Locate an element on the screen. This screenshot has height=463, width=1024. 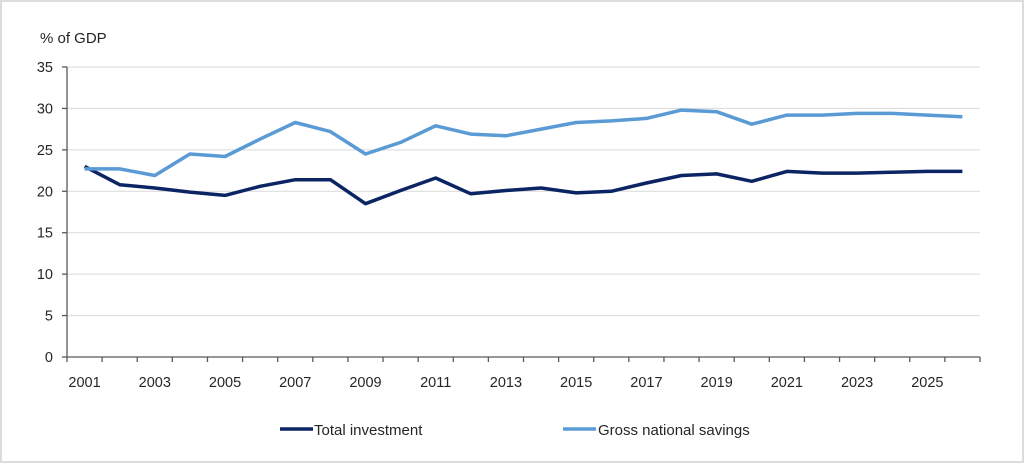
x-tick-label-2015: 2015 is located at coordinates (576, 383).